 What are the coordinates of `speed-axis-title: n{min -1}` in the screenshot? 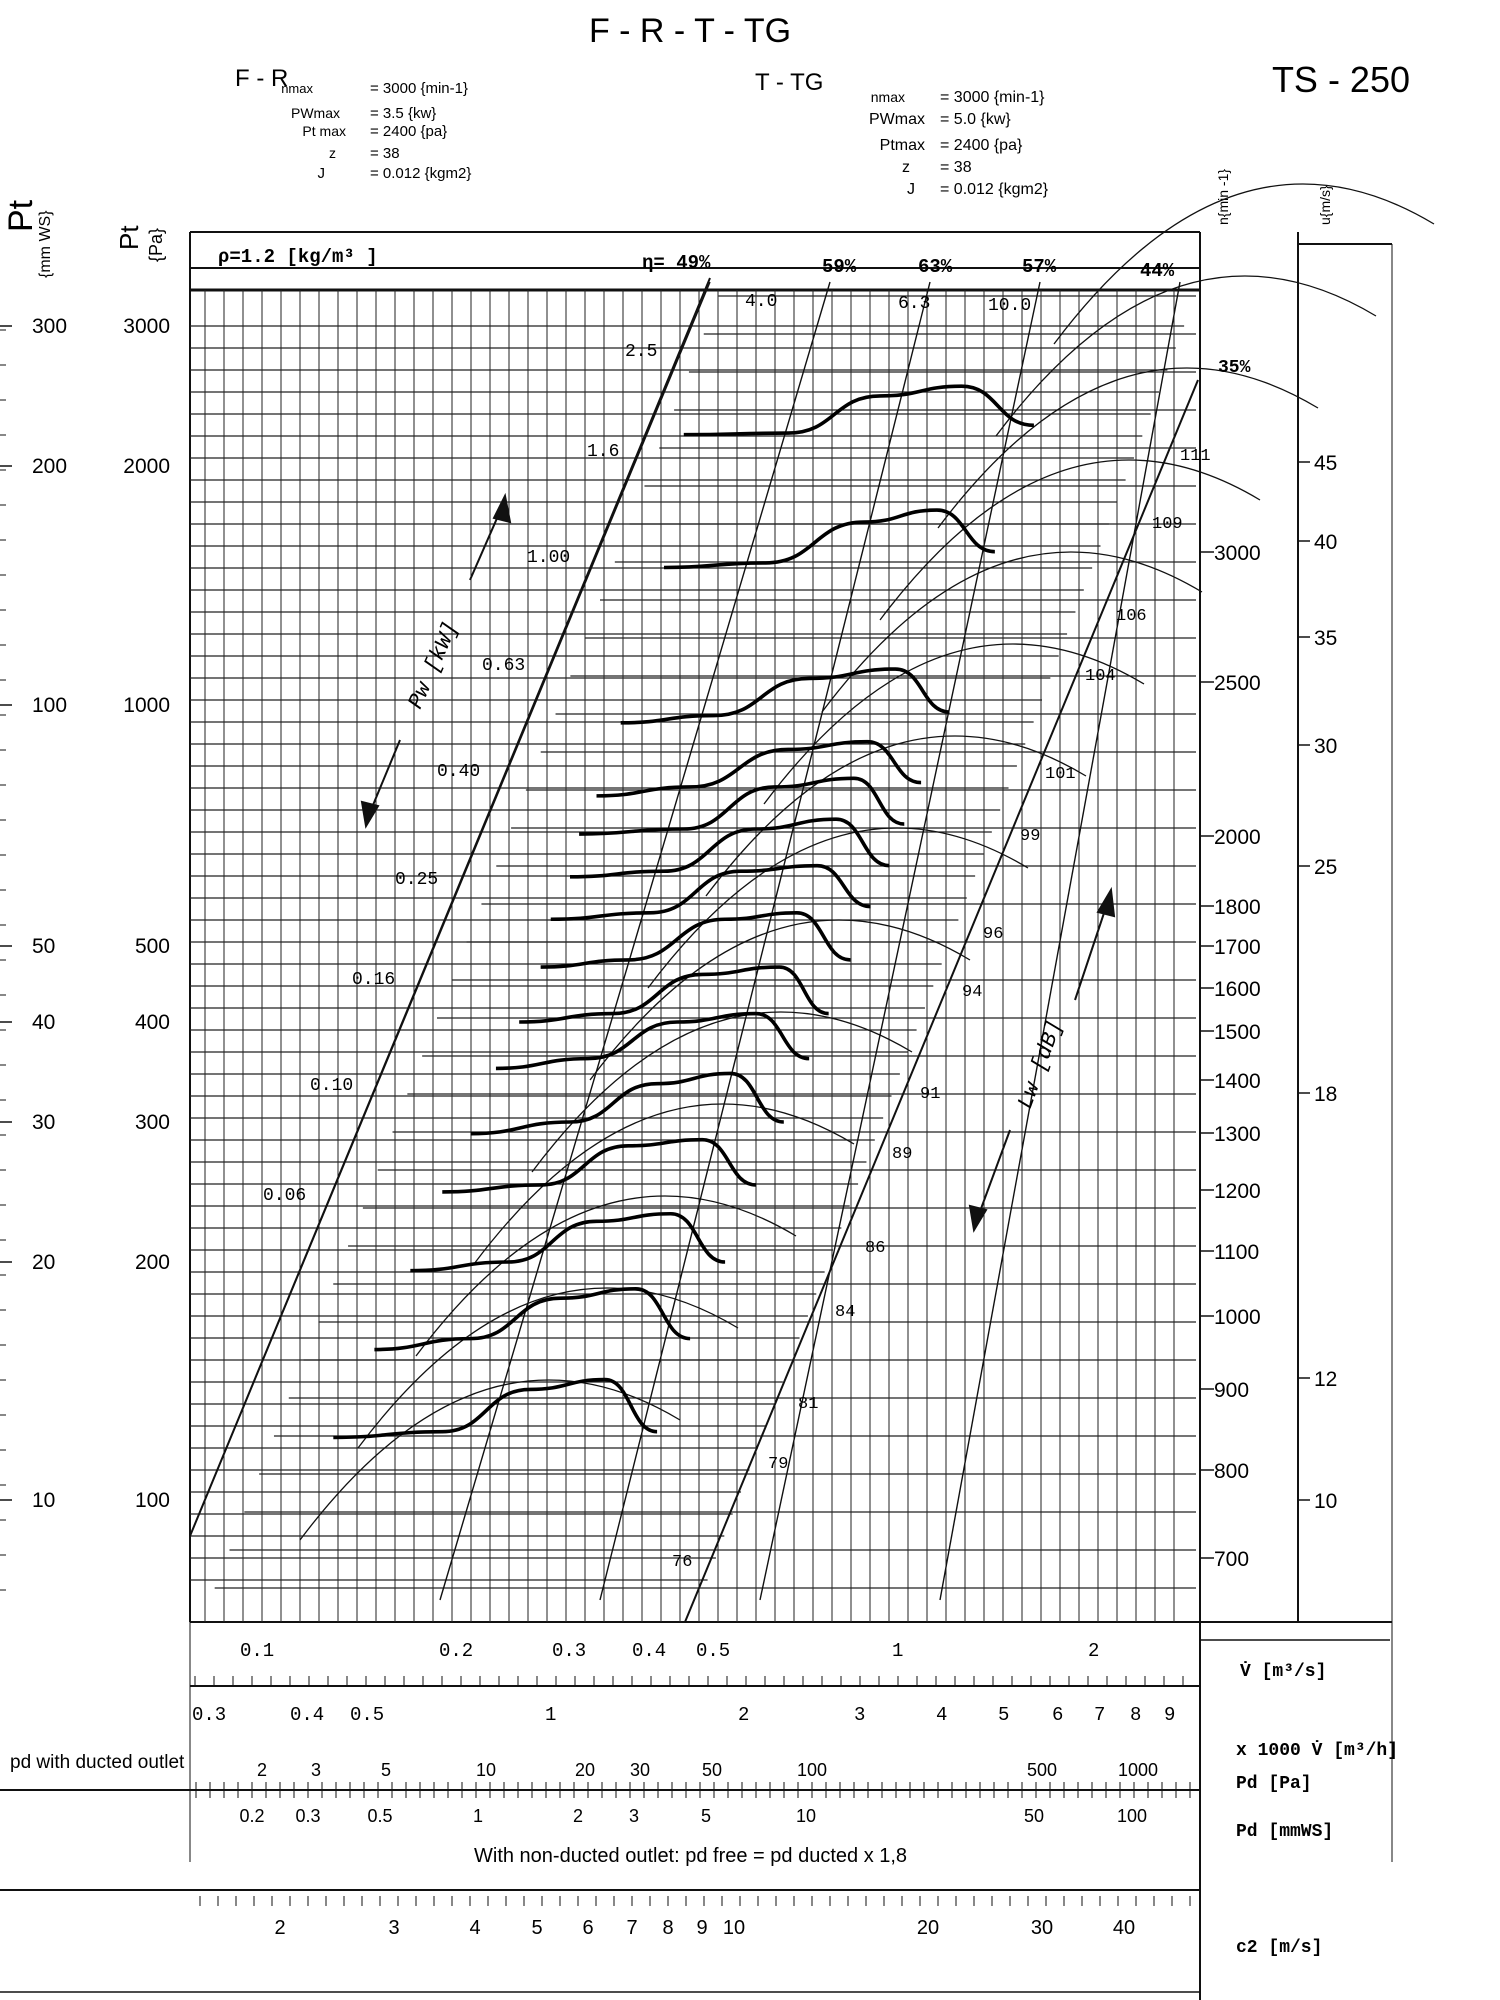 It's located at (1223, 197).